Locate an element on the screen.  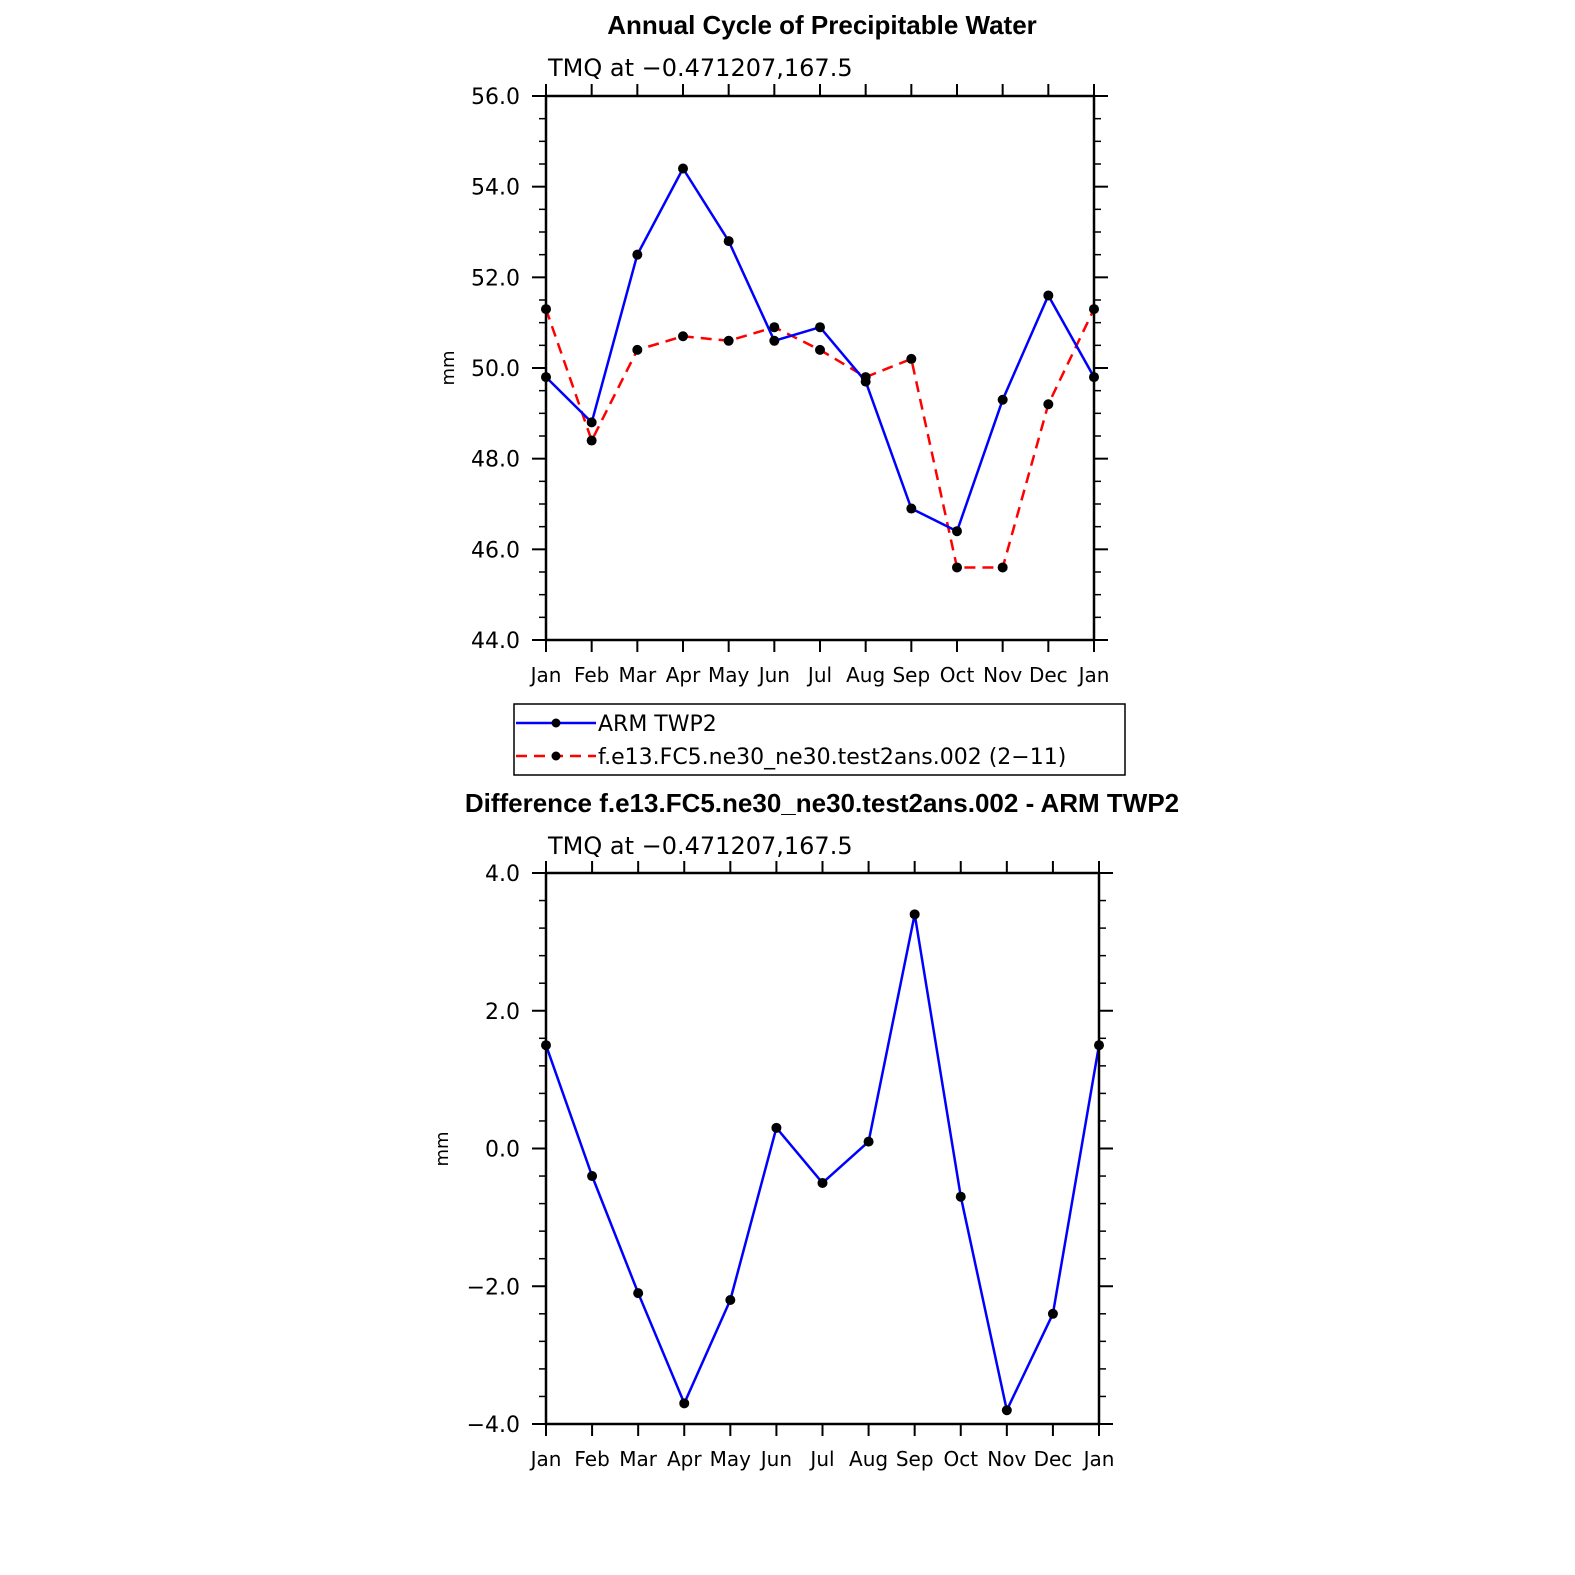
series-line is located at coordinates (822, 1162).